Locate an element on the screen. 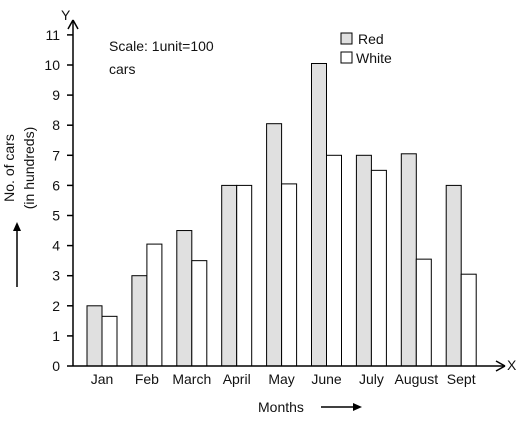  y-tick-label: 2 is located at coordinates (56, 306).